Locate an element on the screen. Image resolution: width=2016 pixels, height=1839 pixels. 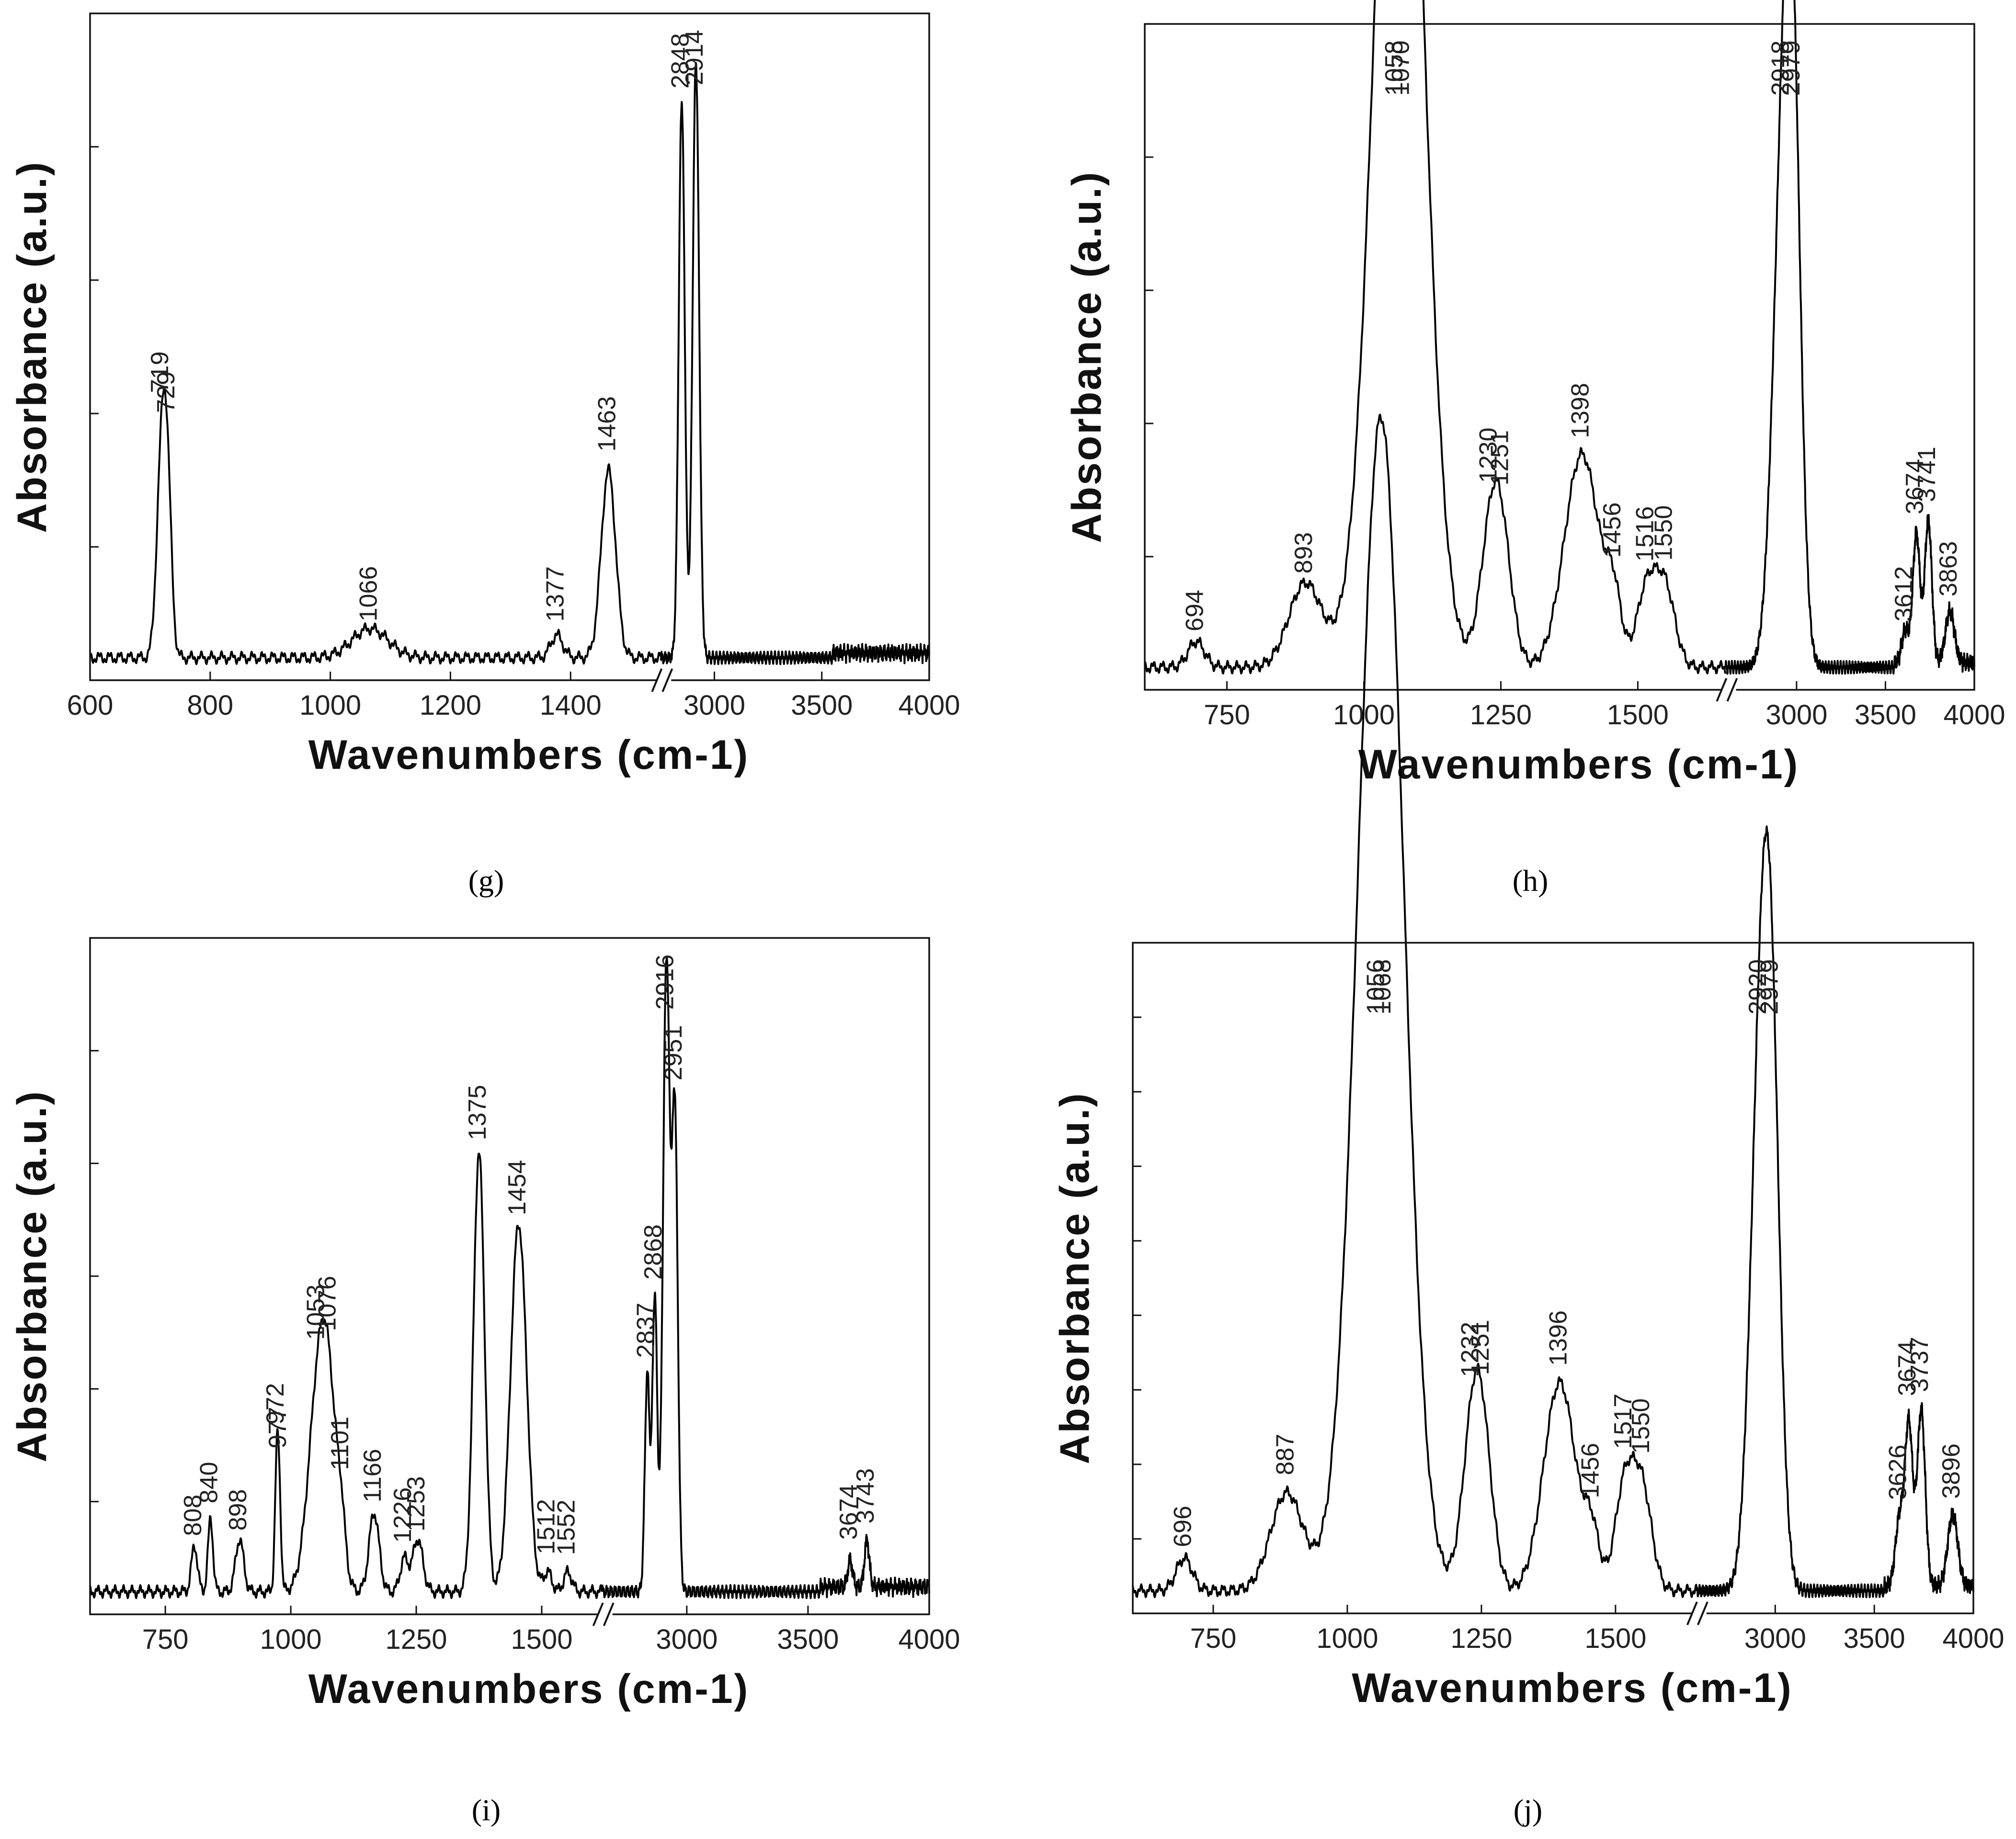
peak-label: 887 is located at coordinates (1285, 1455).